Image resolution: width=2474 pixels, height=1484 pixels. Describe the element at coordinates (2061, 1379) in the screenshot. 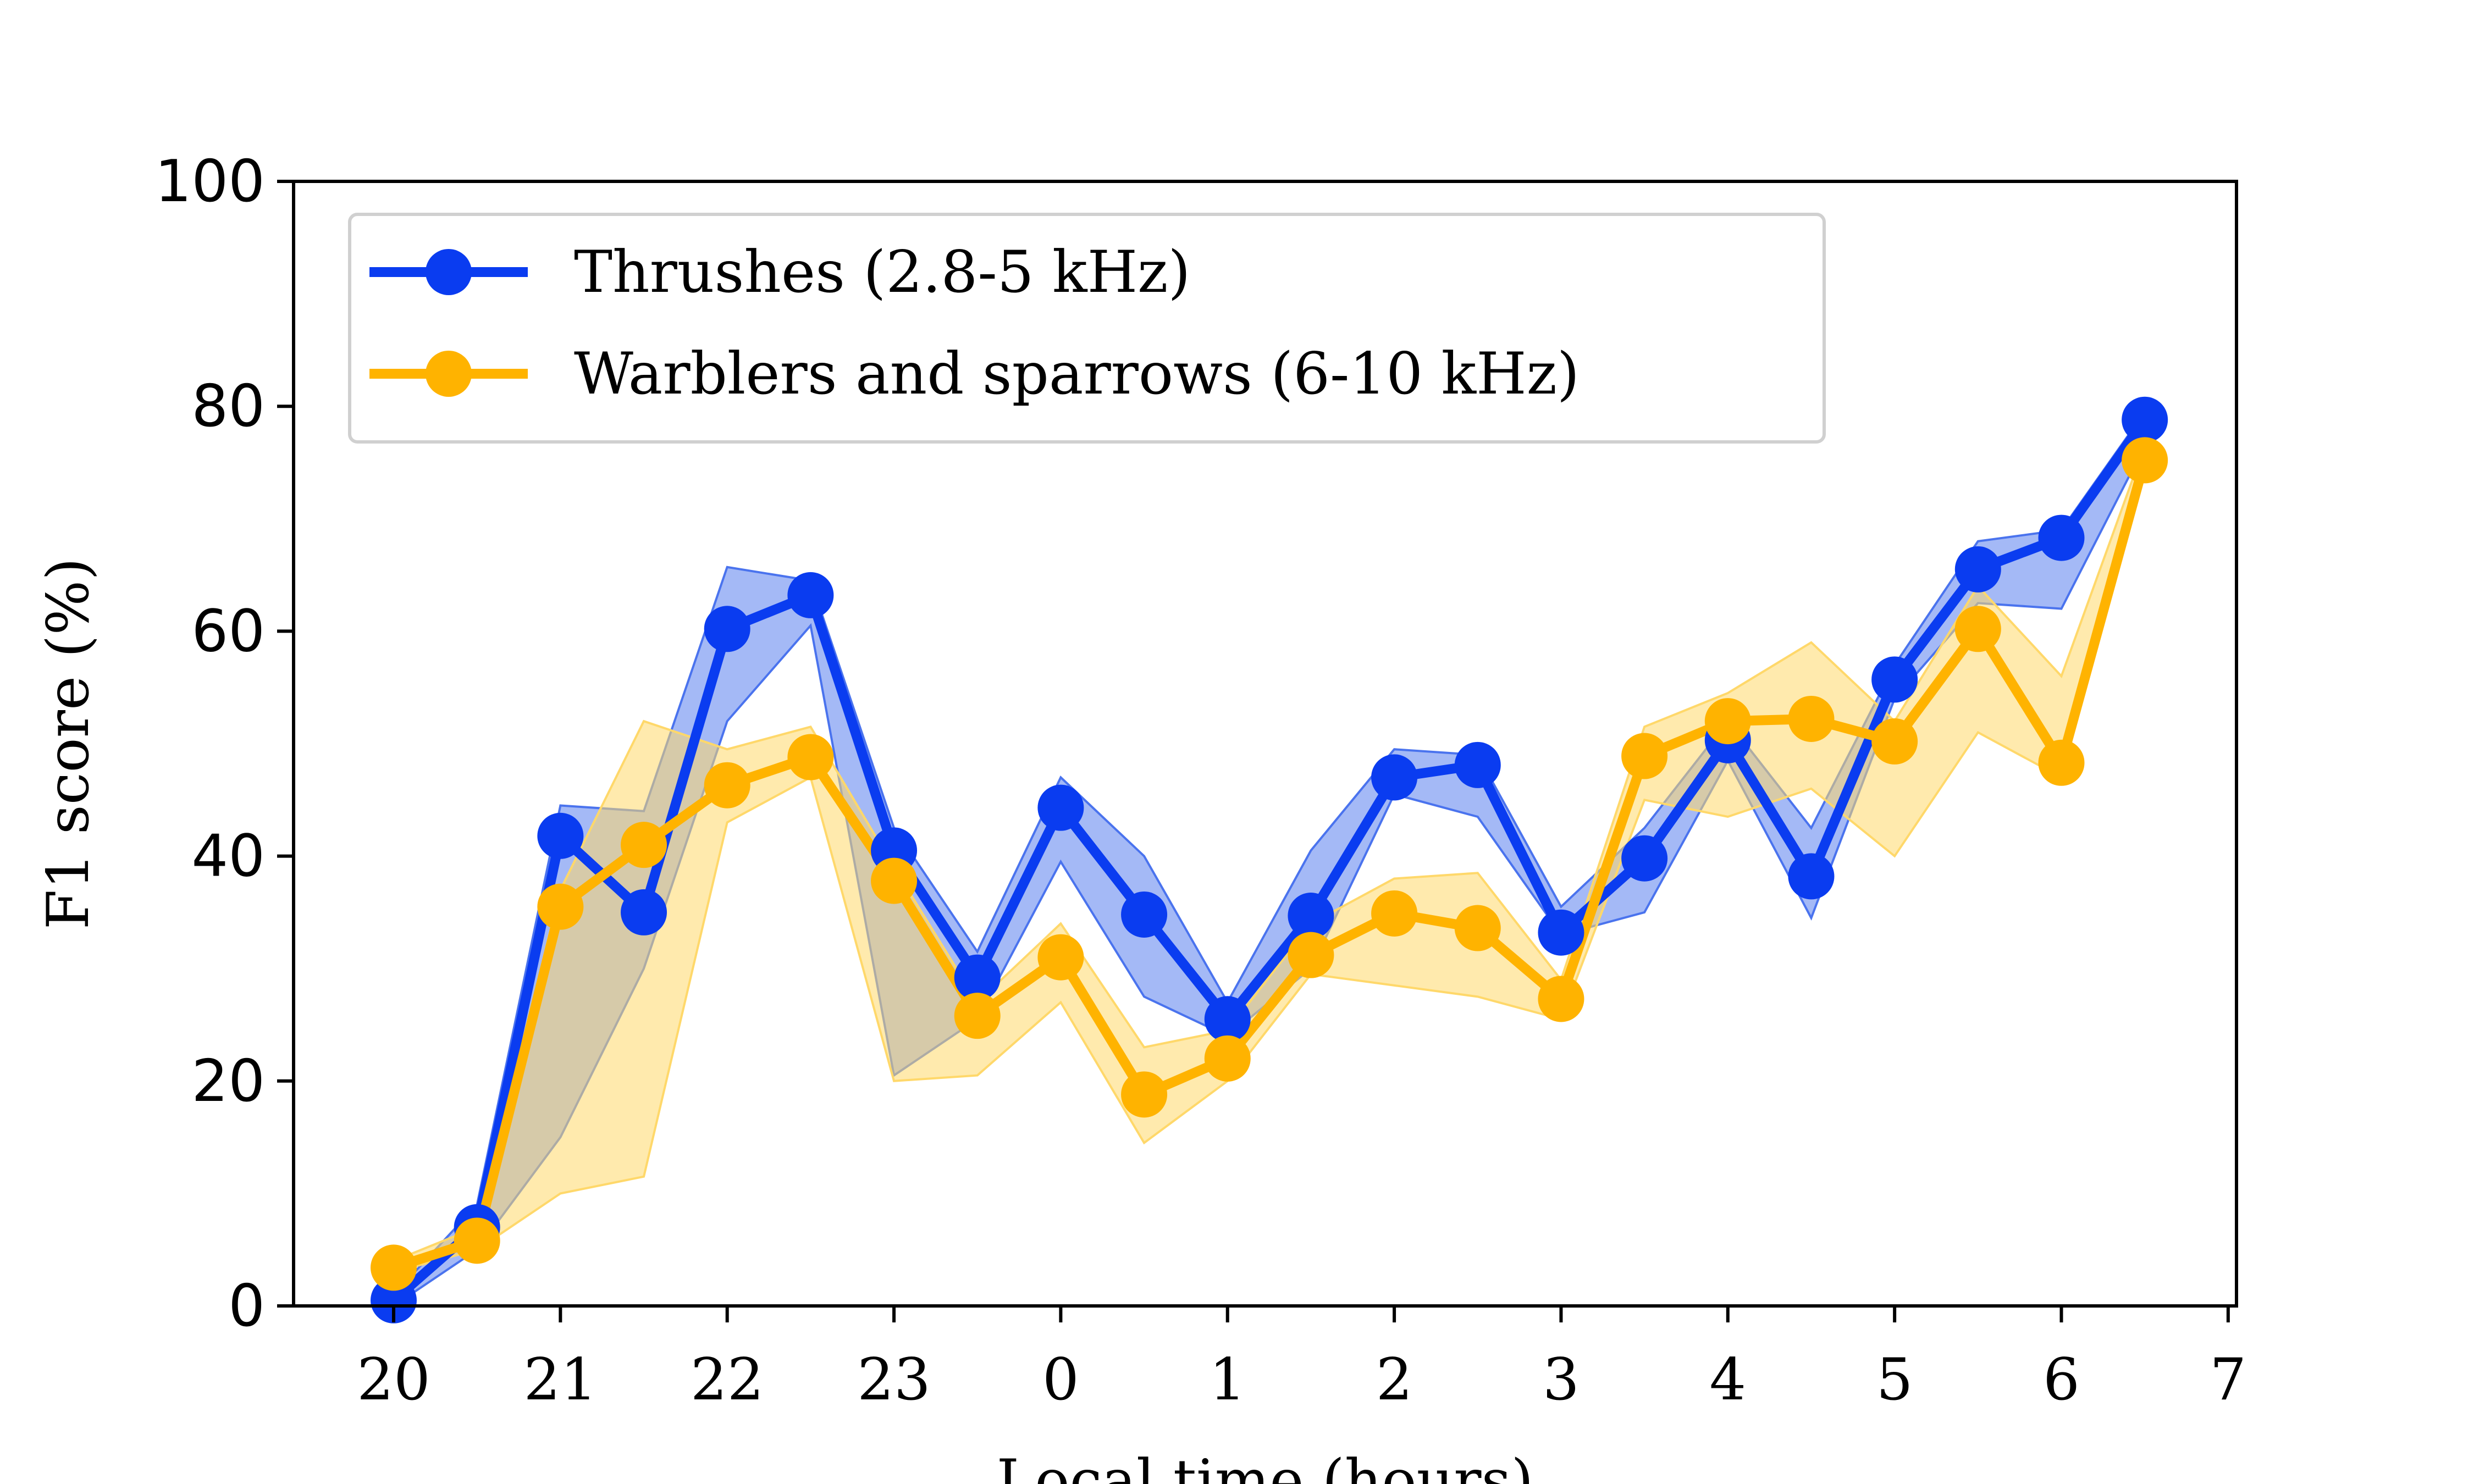

I see `x-tick-label: 6` at that location.